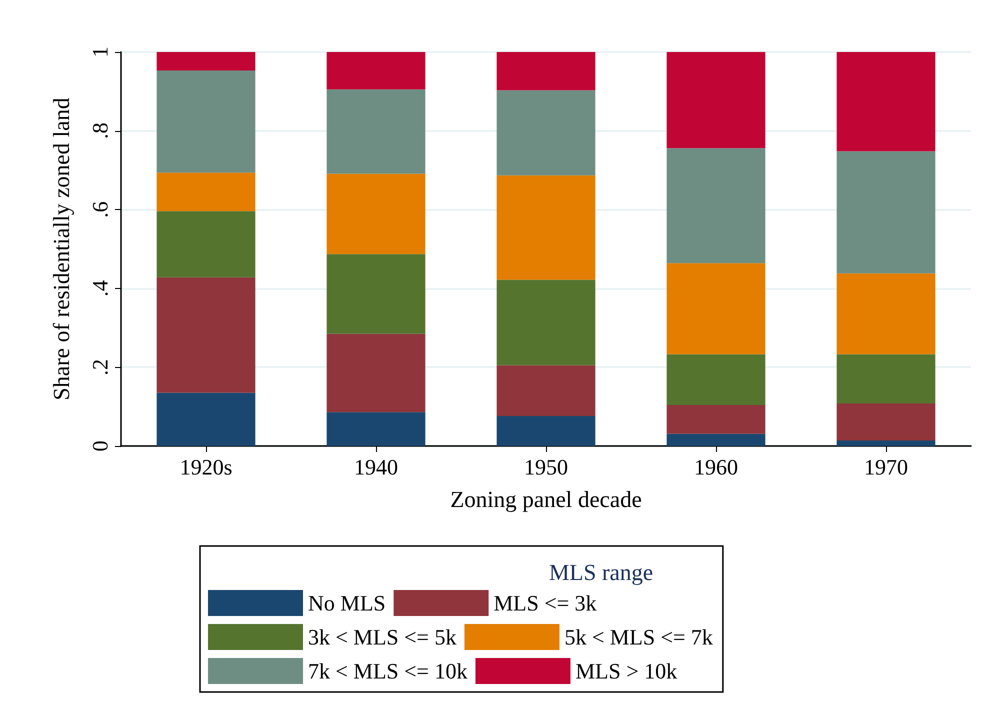 This screenshot has width=997, height=725. What do you see at coordinates (546, 467) in the screenshot?
I see `x-tick-label: 1950` at bounding box center [546, 467].